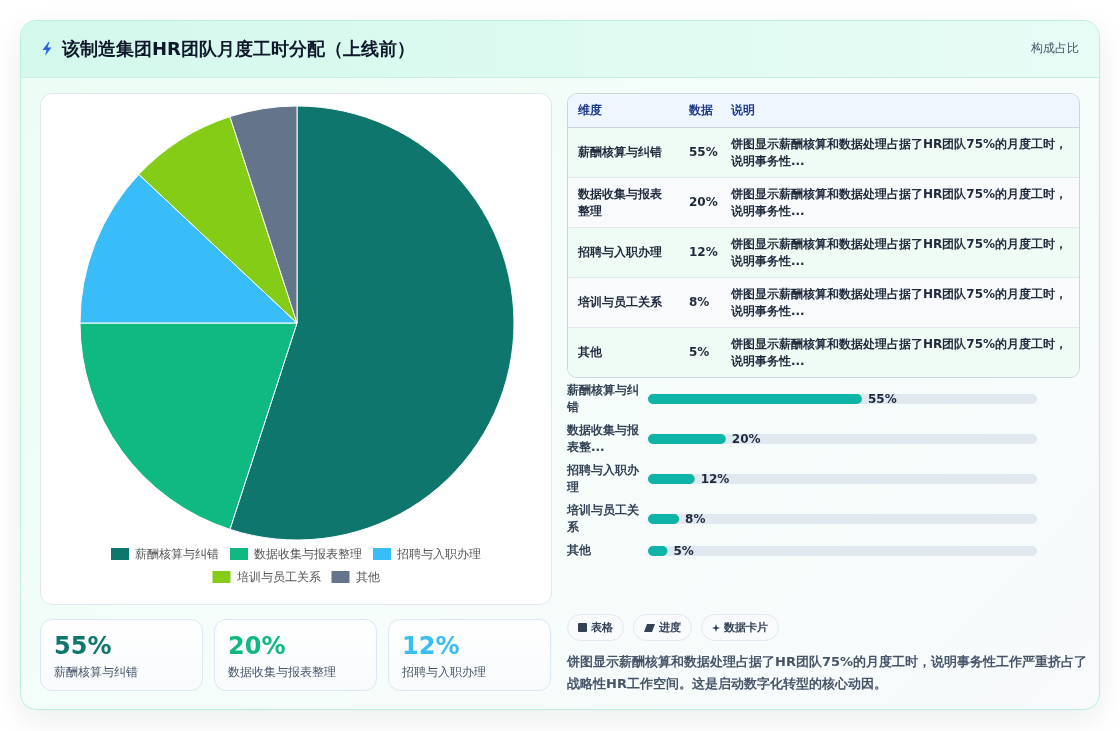 The height and width of the screenshot is (731, 1120). I want to click on text: 说明, so click(900, 111).